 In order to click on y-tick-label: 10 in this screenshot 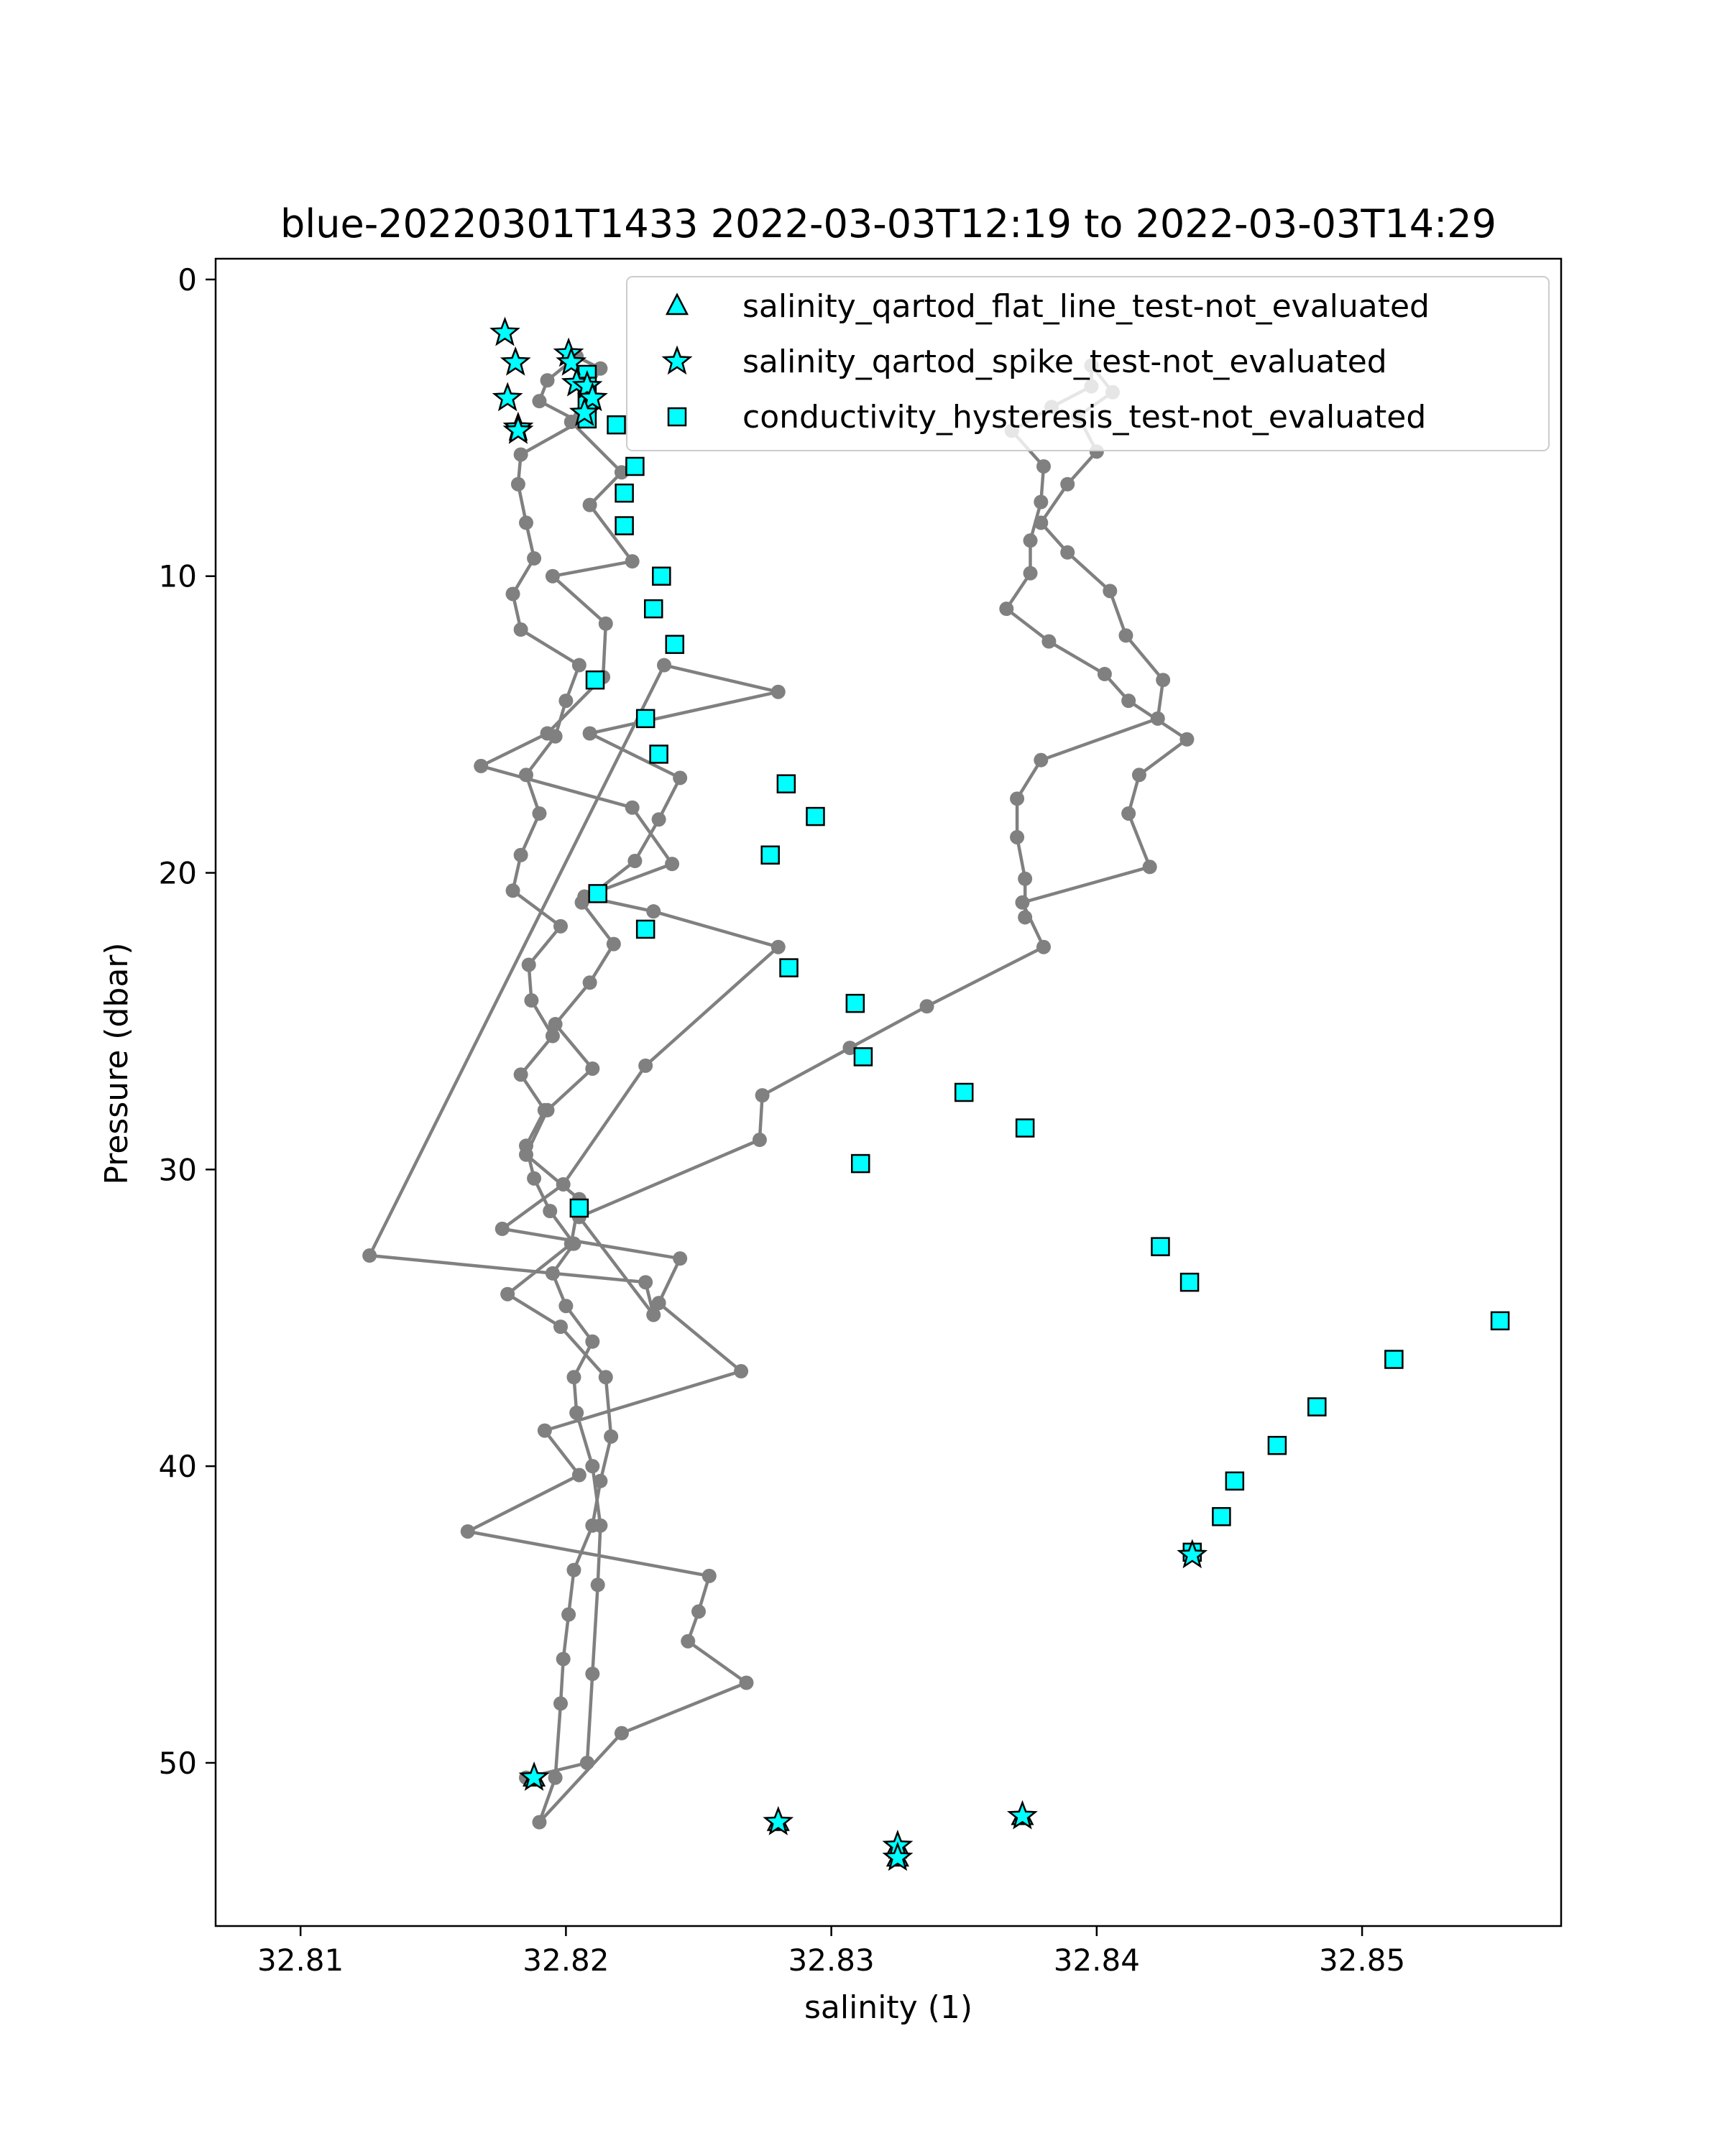, I will do `click(178, 576)`.